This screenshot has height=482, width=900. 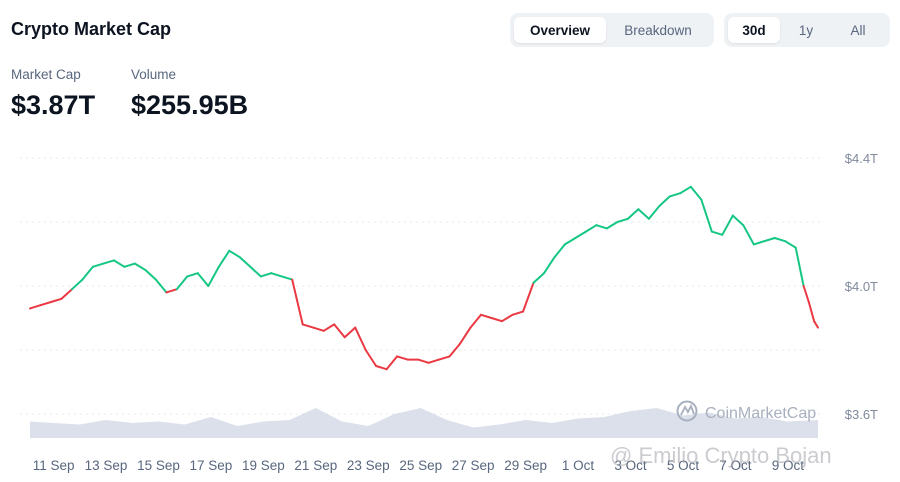 I want to click on volume-label: Volume, so click(x=154, y=74).